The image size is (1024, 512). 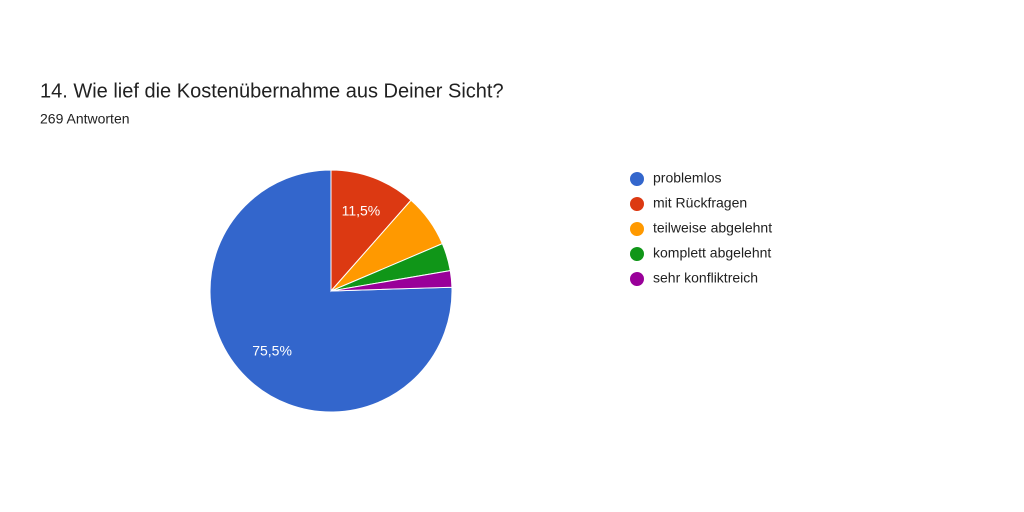 What do you see at coordinates (85, 119) in the screenshot?
I see `chart-subtitle: 269 Antworten` at bounding box center [85, 119].